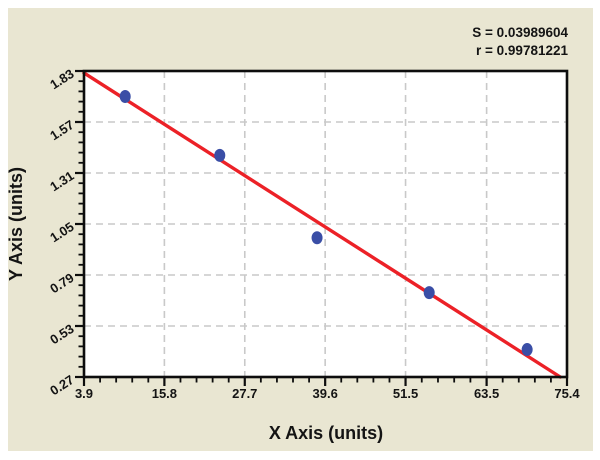 The width and height of the screenshot is (600, 460). What do you see at coordinates (61, 181) in the screenshot?
I see `y-tick-label: 1.31` at bounding box center [61, 181].